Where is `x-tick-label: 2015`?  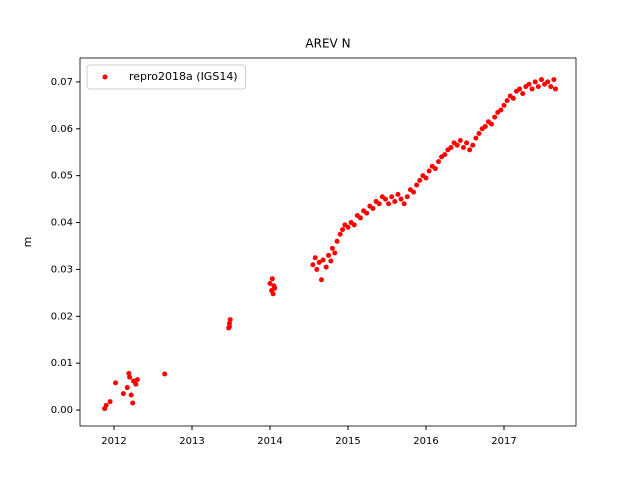 x-tick-label: 2015 is located at coordinates (347, 441).